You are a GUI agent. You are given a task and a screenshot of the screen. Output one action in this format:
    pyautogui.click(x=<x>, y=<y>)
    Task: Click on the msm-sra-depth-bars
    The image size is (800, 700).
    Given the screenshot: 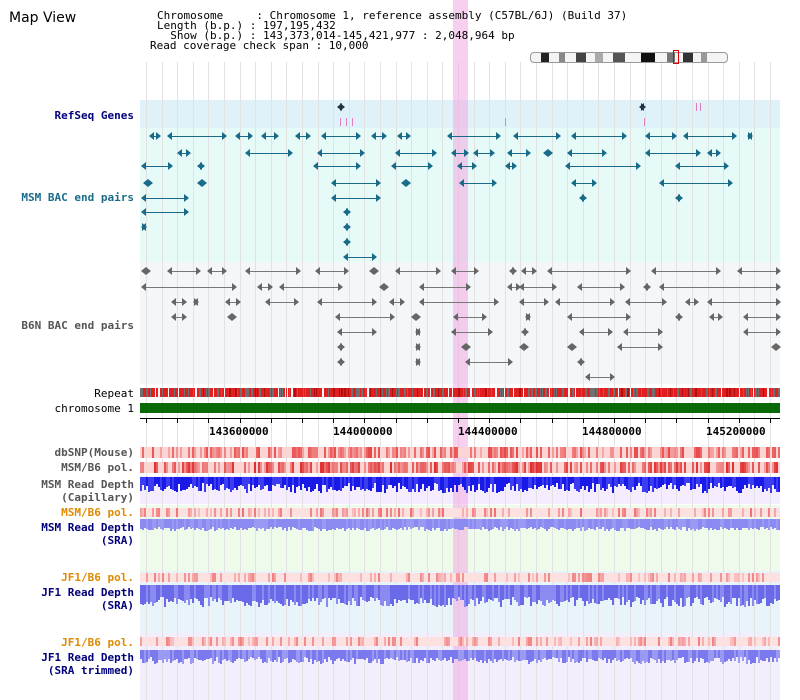 What is the action you would take?
    pyautogui.click(x=460, y=525)
    